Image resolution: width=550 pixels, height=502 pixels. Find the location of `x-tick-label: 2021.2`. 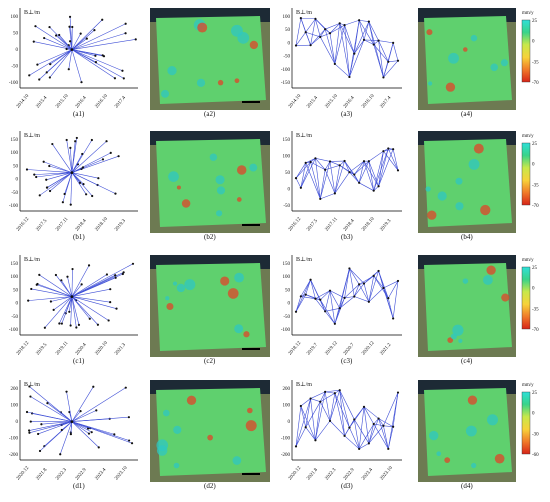

x-tick-label: 2021.2 is located at coordinates (386, 349).